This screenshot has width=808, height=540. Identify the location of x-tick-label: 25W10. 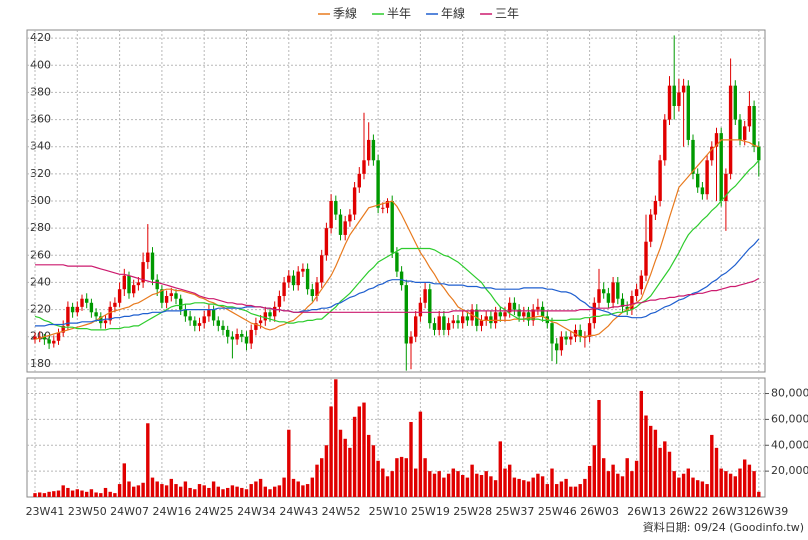
(388, 511).